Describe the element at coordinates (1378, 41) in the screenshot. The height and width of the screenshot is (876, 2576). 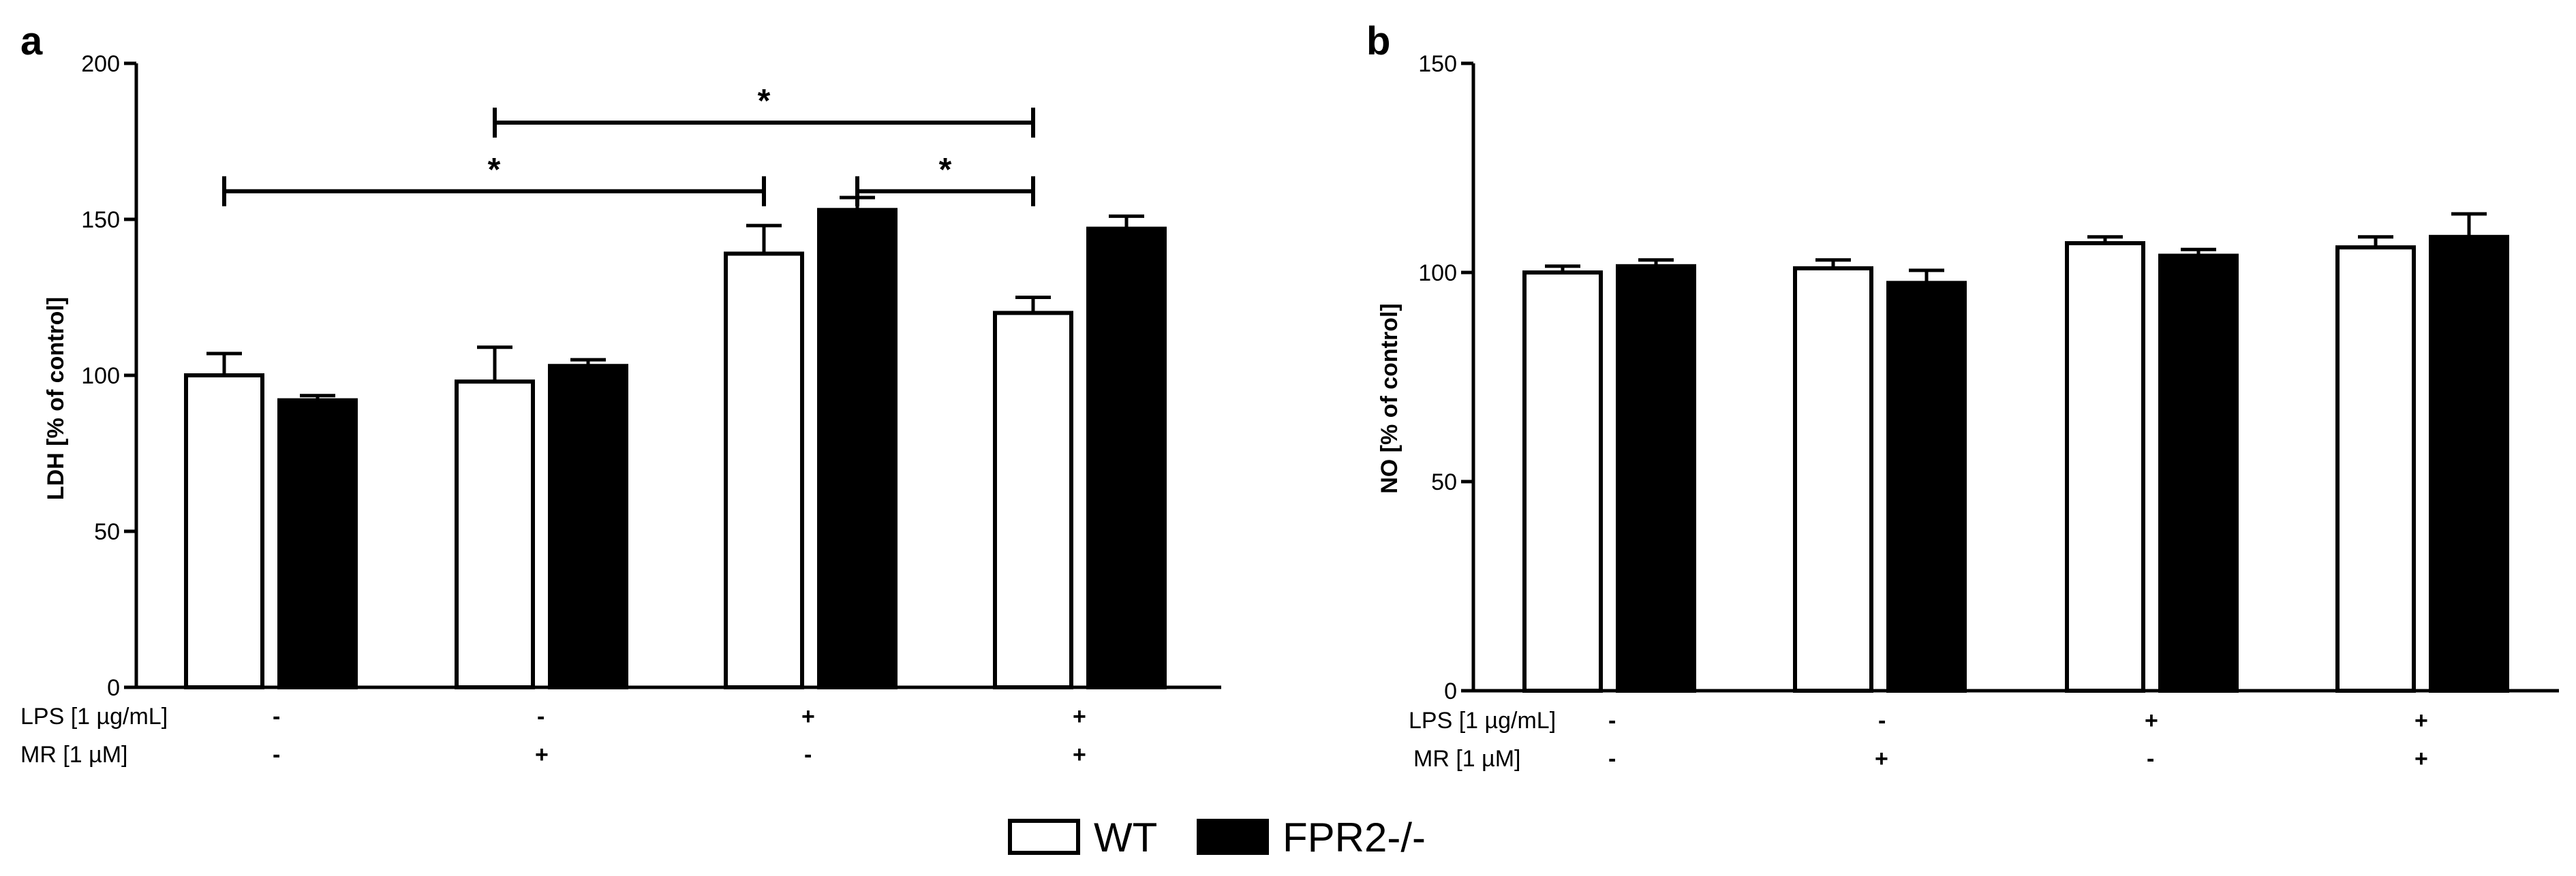
I see `panel-b-letter: b` at that location.